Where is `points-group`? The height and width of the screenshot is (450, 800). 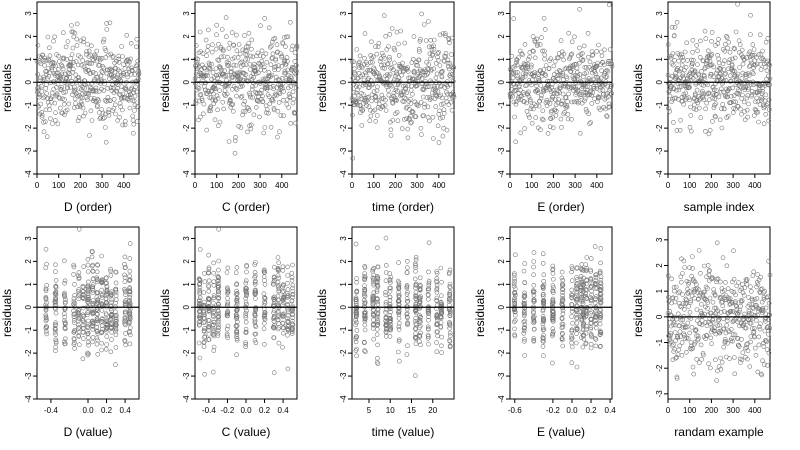
points-group is located at coordinates (719, 69).